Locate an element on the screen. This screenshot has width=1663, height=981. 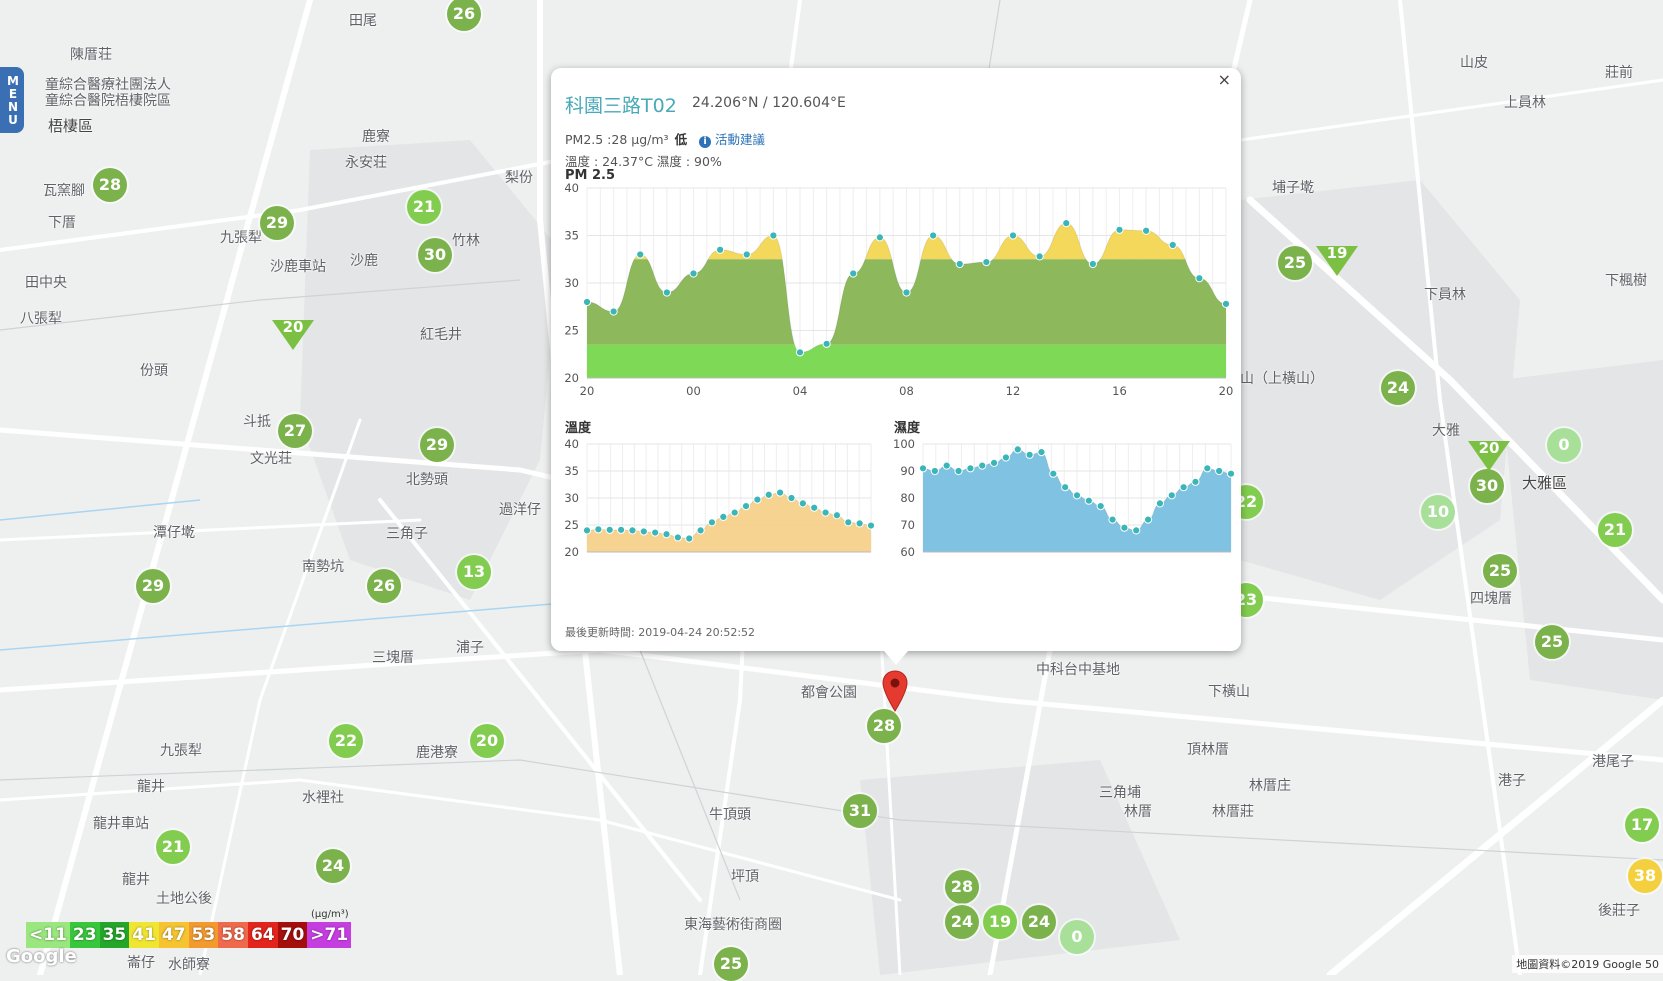
station-marker: 10 is located at coordinates (1438, 512).